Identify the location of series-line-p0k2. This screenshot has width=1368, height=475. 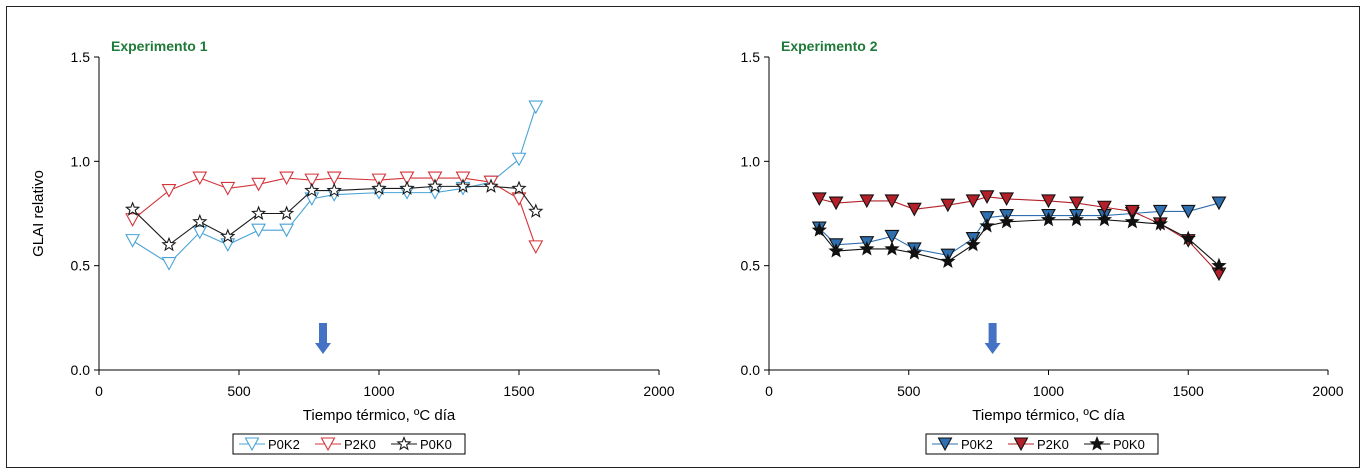
(1019, 229).